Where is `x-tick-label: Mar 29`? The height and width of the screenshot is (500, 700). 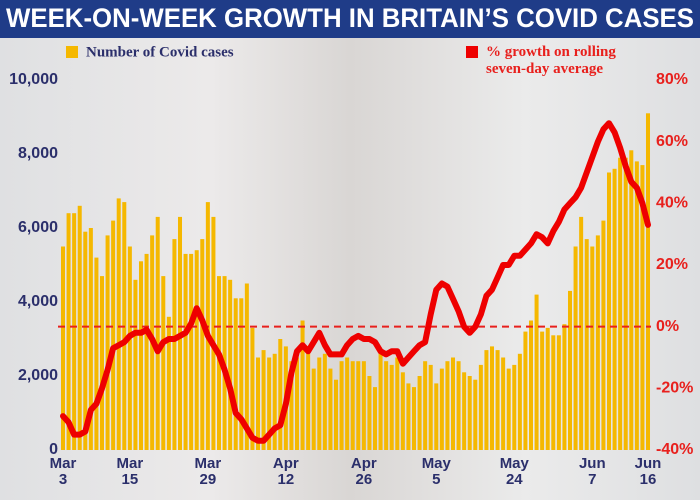
x-tick-label: Mar 29 is located at coordinates (208, 471).